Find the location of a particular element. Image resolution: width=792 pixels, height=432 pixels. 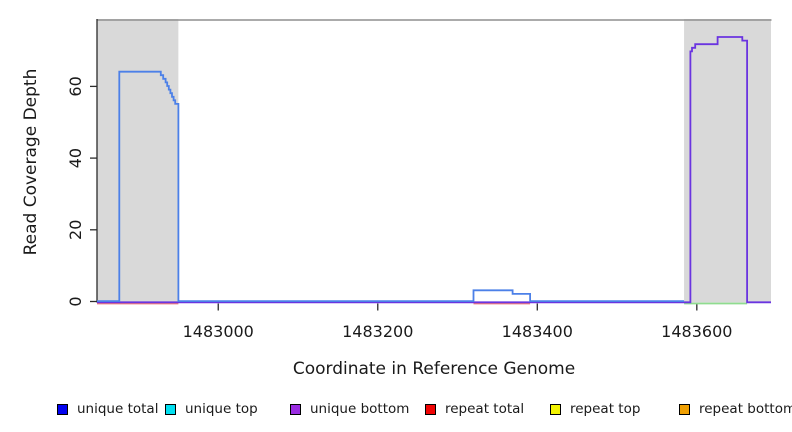

legend-item-unique-top: unique top is located at coordinates (211, 409).